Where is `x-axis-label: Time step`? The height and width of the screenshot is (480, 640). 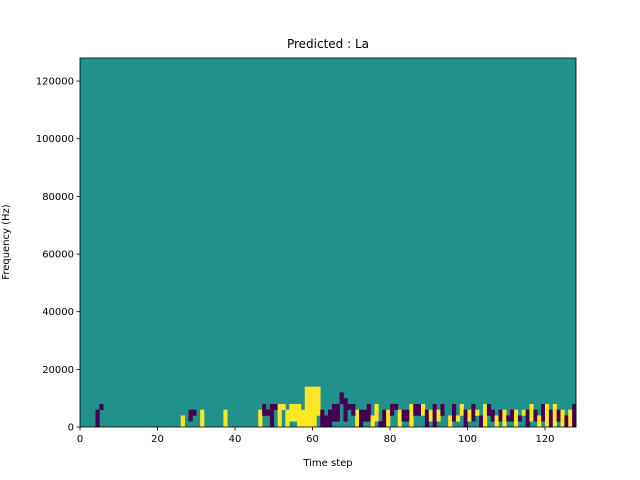
x-axis-label: Time step is located at coordinates (327, 463).